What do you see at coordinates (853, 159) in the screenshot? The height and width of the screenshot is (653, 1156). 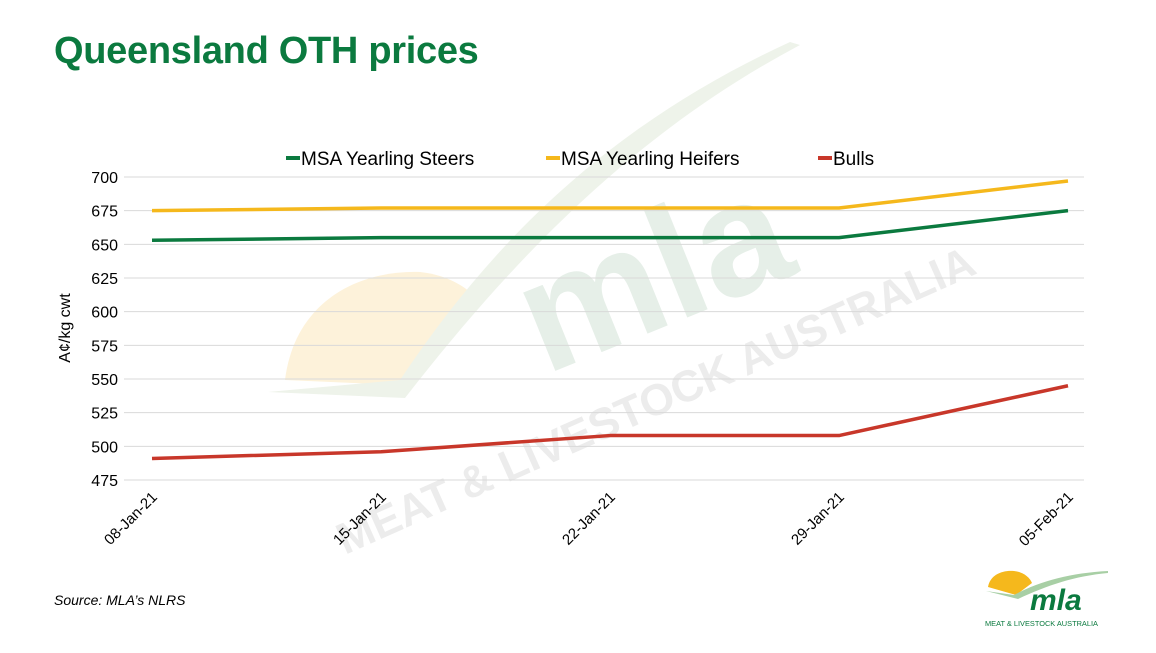 I see `legend-label: Bulls` at bounding box center [853, 159].